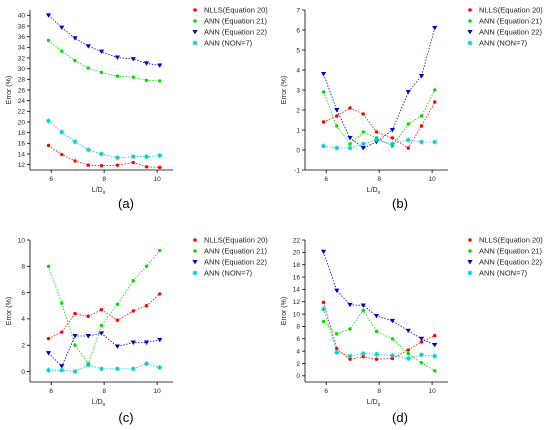 This screenshot has height=430, width=550. Describe the element at coordinates (497, 273) in the screenshot. I see `legend-item-3: ANN (NON=7)` at that location.